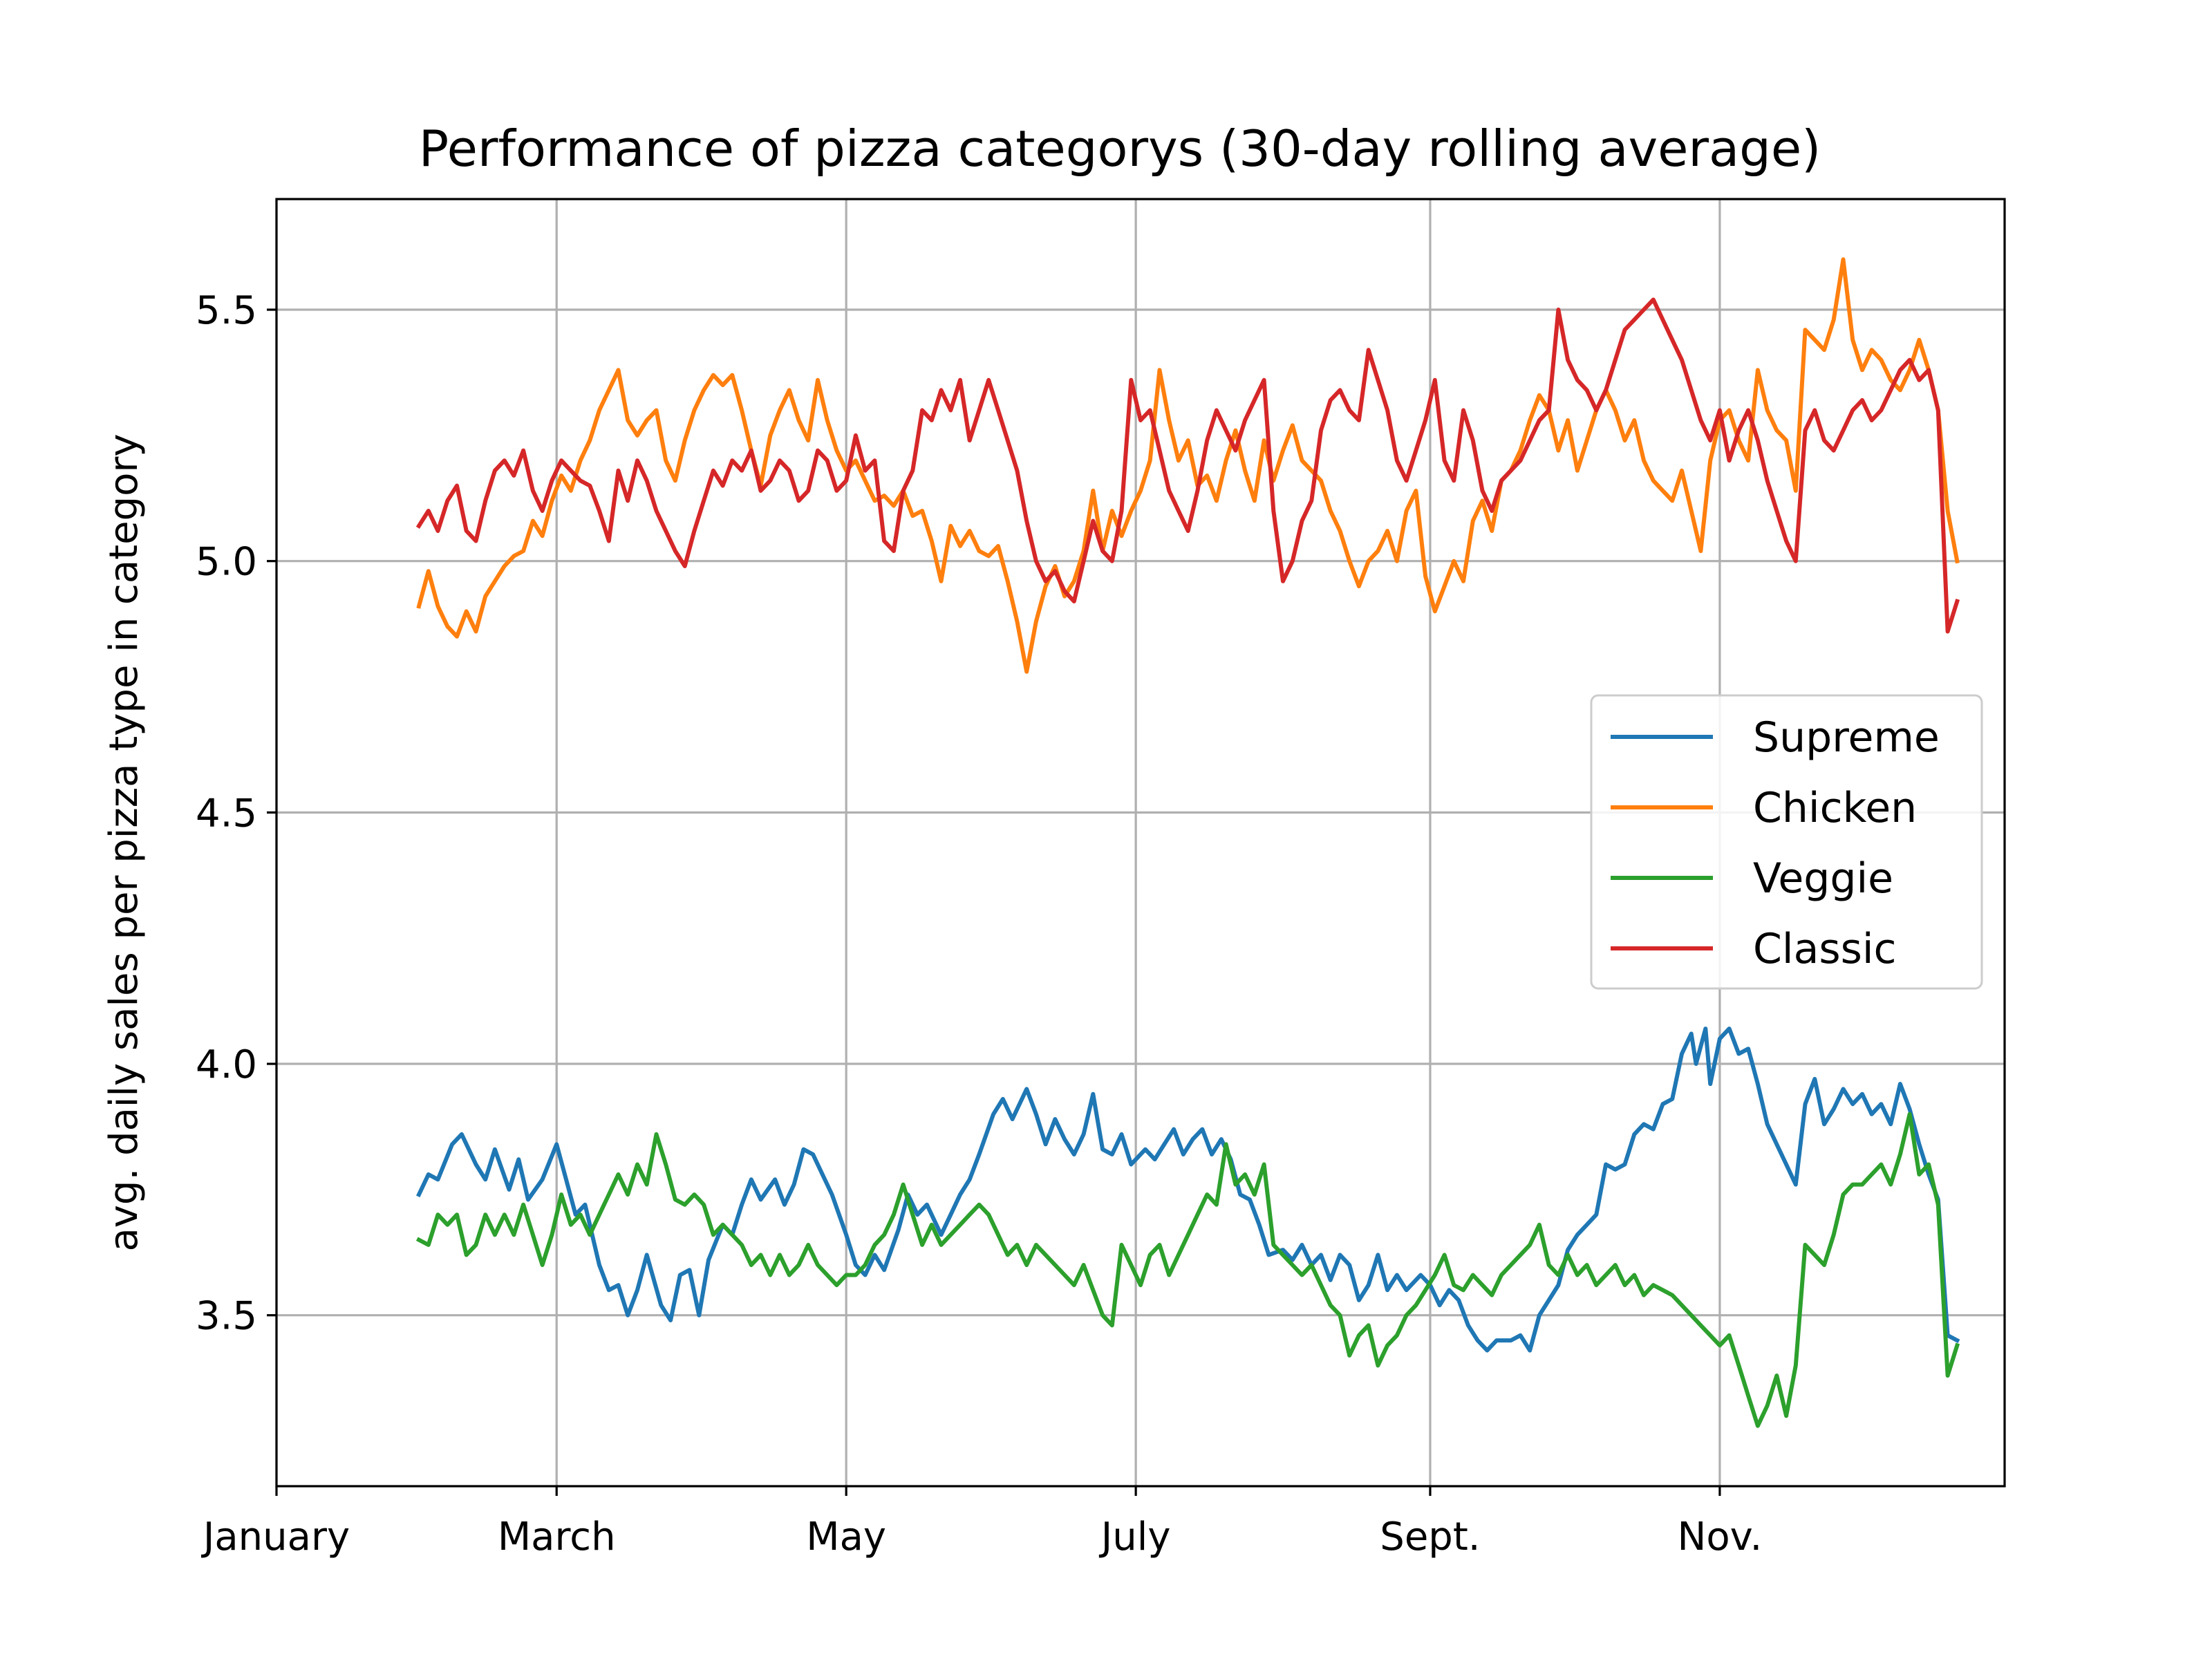 The width and height of the screenshot is (2212, 1659). I want to click on x-tick-label: May, so click(846, 1537).